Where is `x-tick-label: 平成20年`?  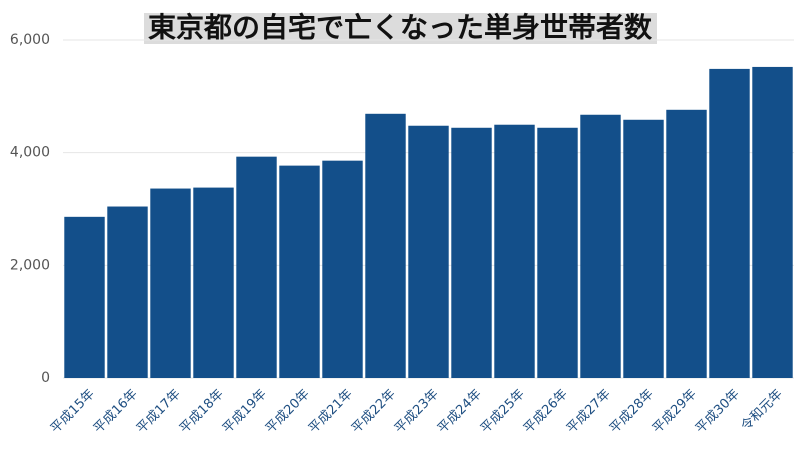
x-tick-label: 平成20年 is located at coordinates (288, 412).